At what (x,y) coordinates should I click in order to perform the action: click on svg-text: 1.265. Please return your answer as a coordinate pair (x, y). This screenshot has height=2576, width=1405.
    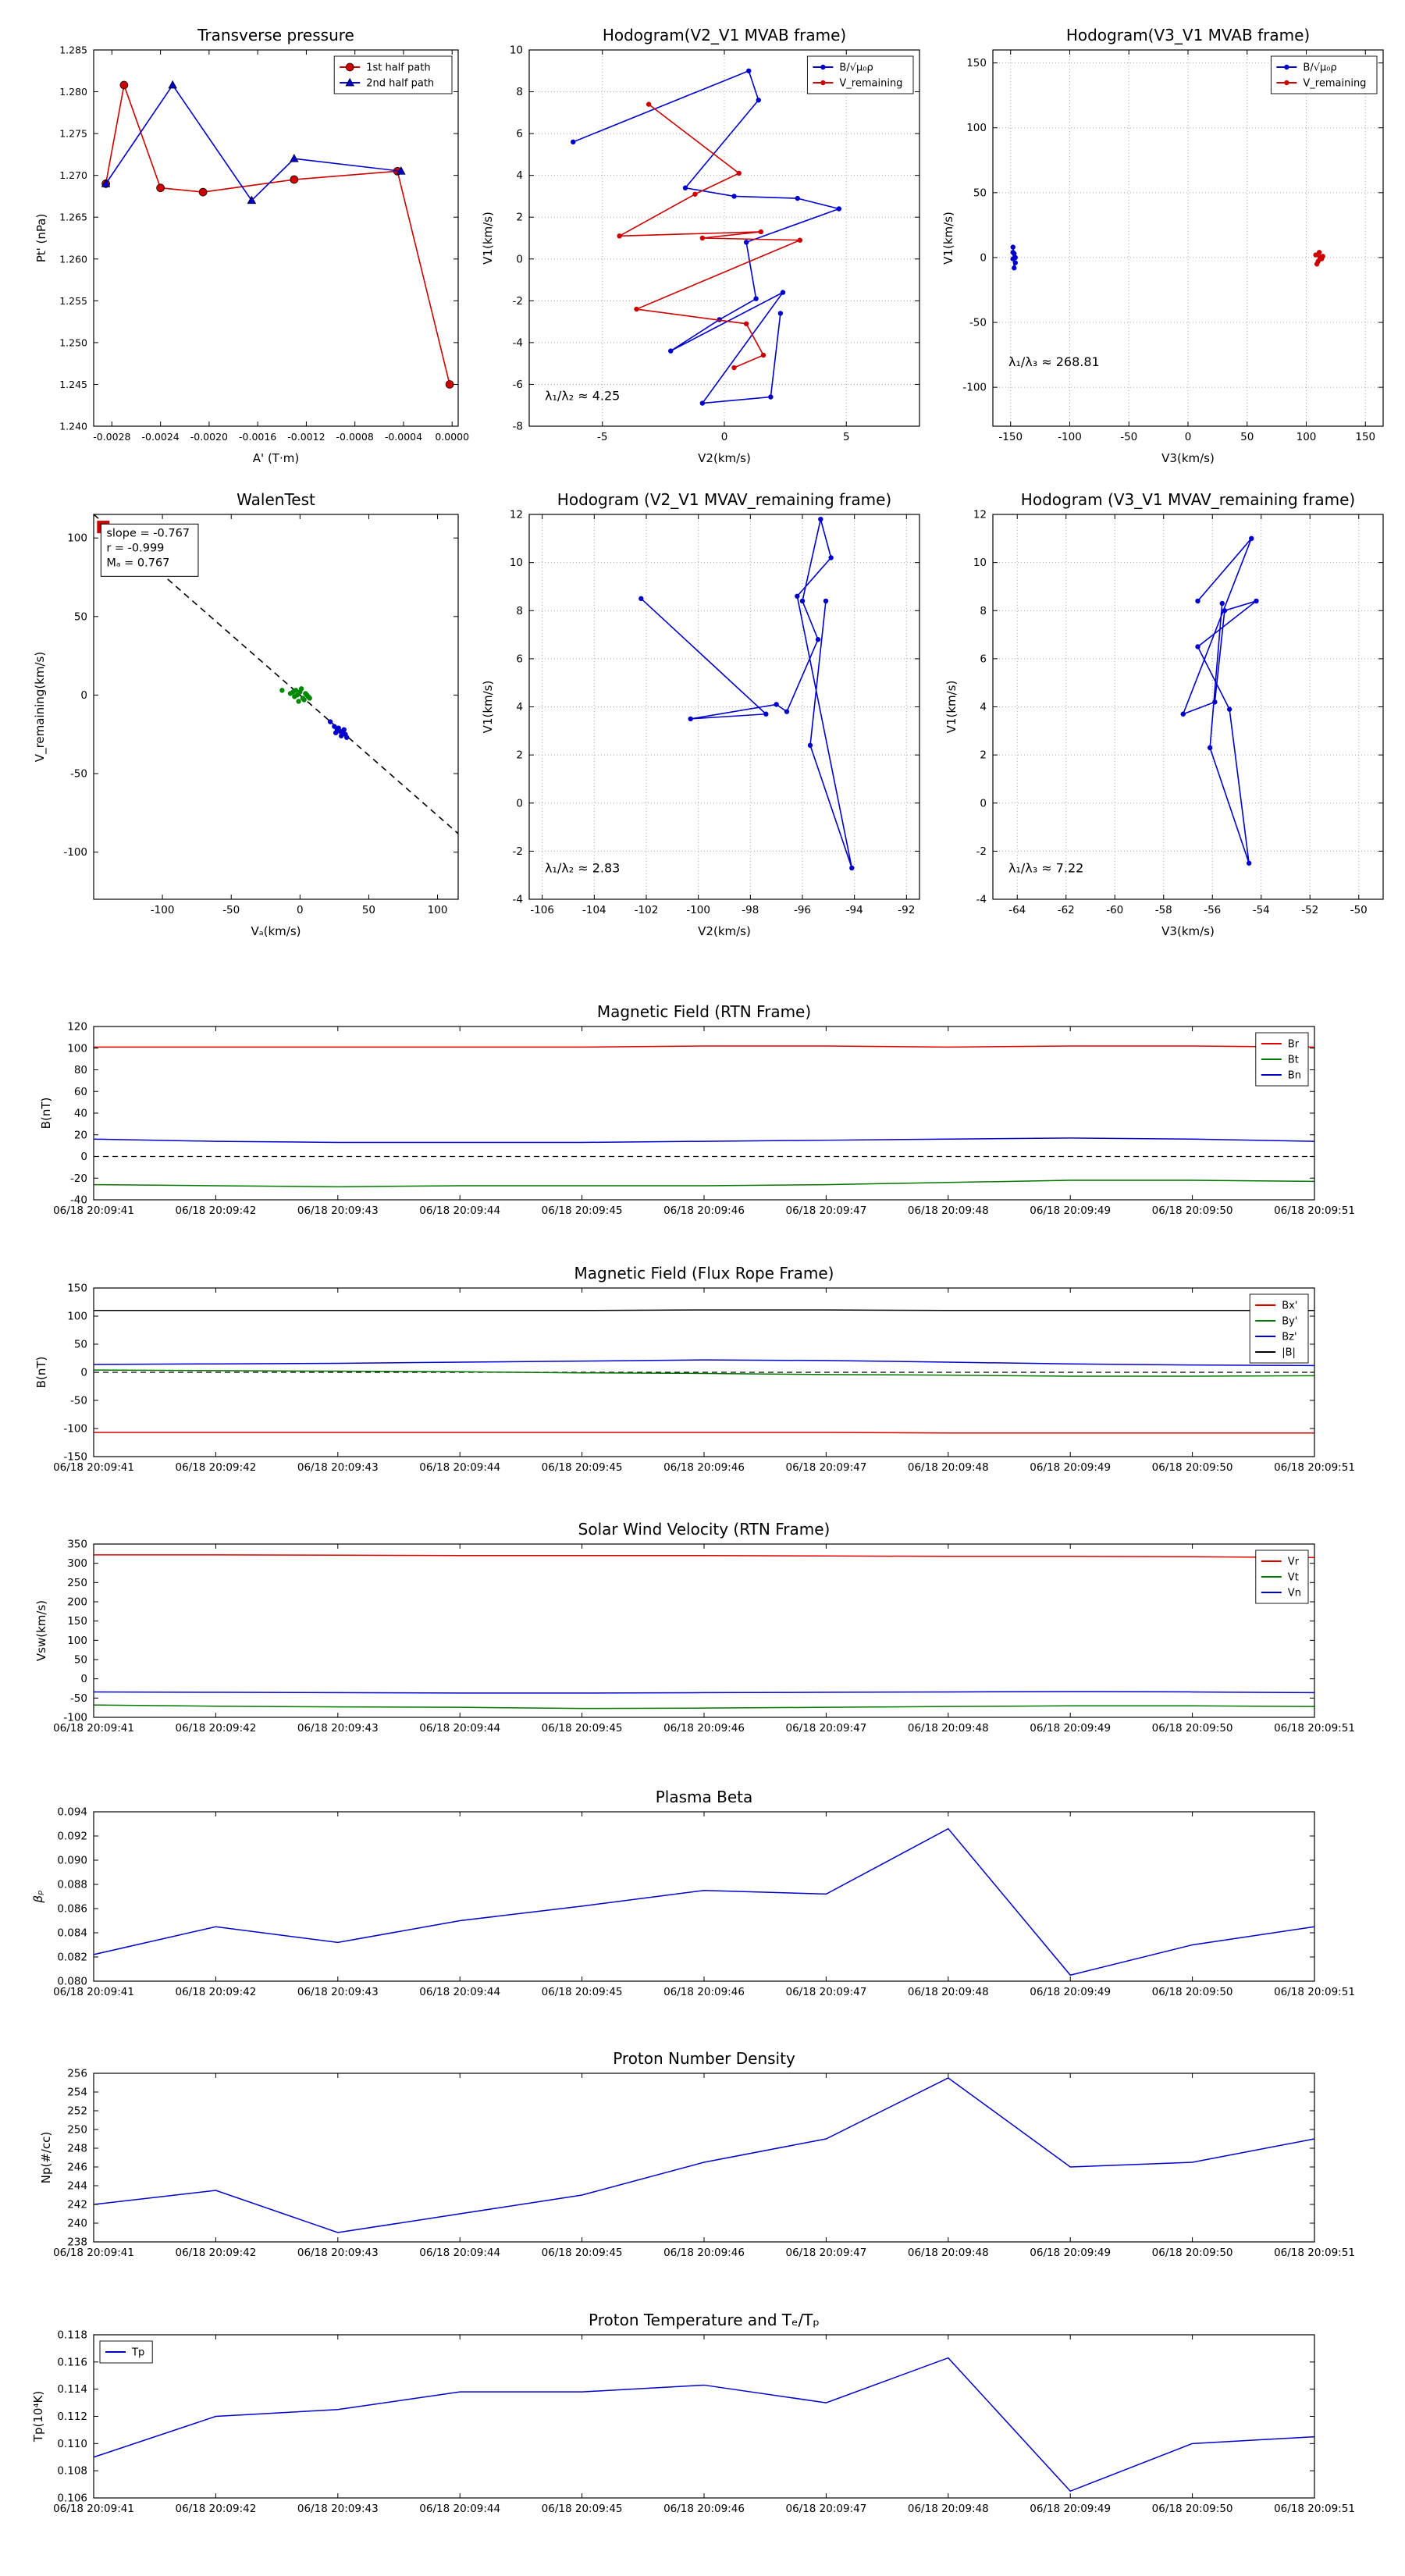
    Looking at the image, I should click on (73, 217).